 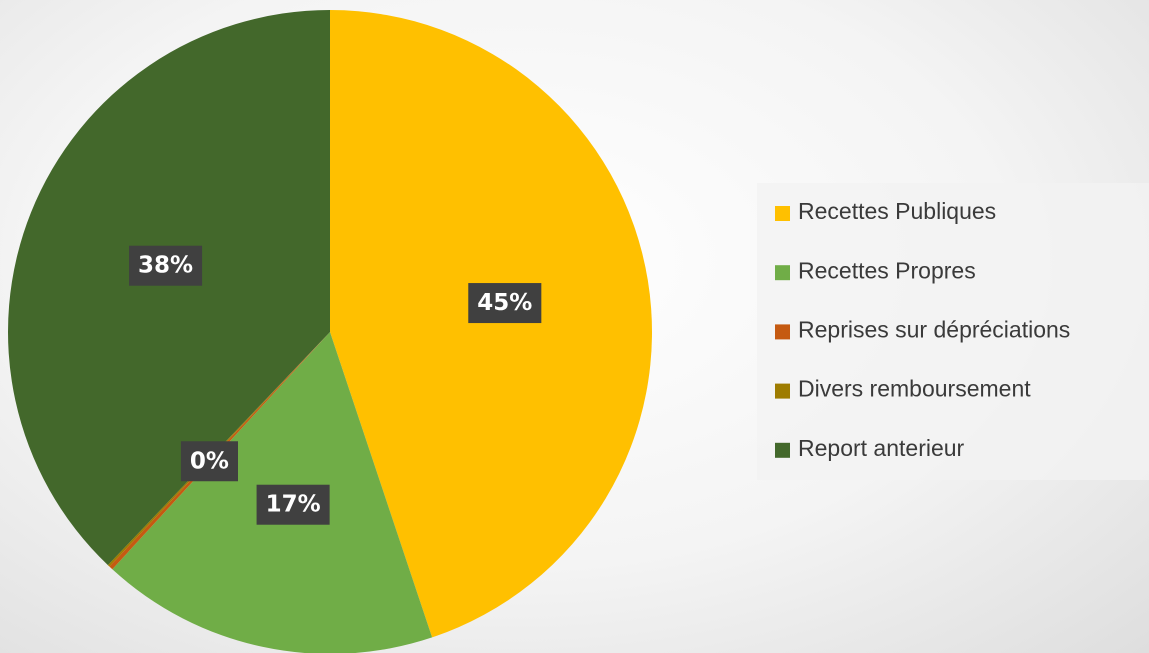 I want to click on legend-label: Recettes Propres, so click(x=887, y=270).